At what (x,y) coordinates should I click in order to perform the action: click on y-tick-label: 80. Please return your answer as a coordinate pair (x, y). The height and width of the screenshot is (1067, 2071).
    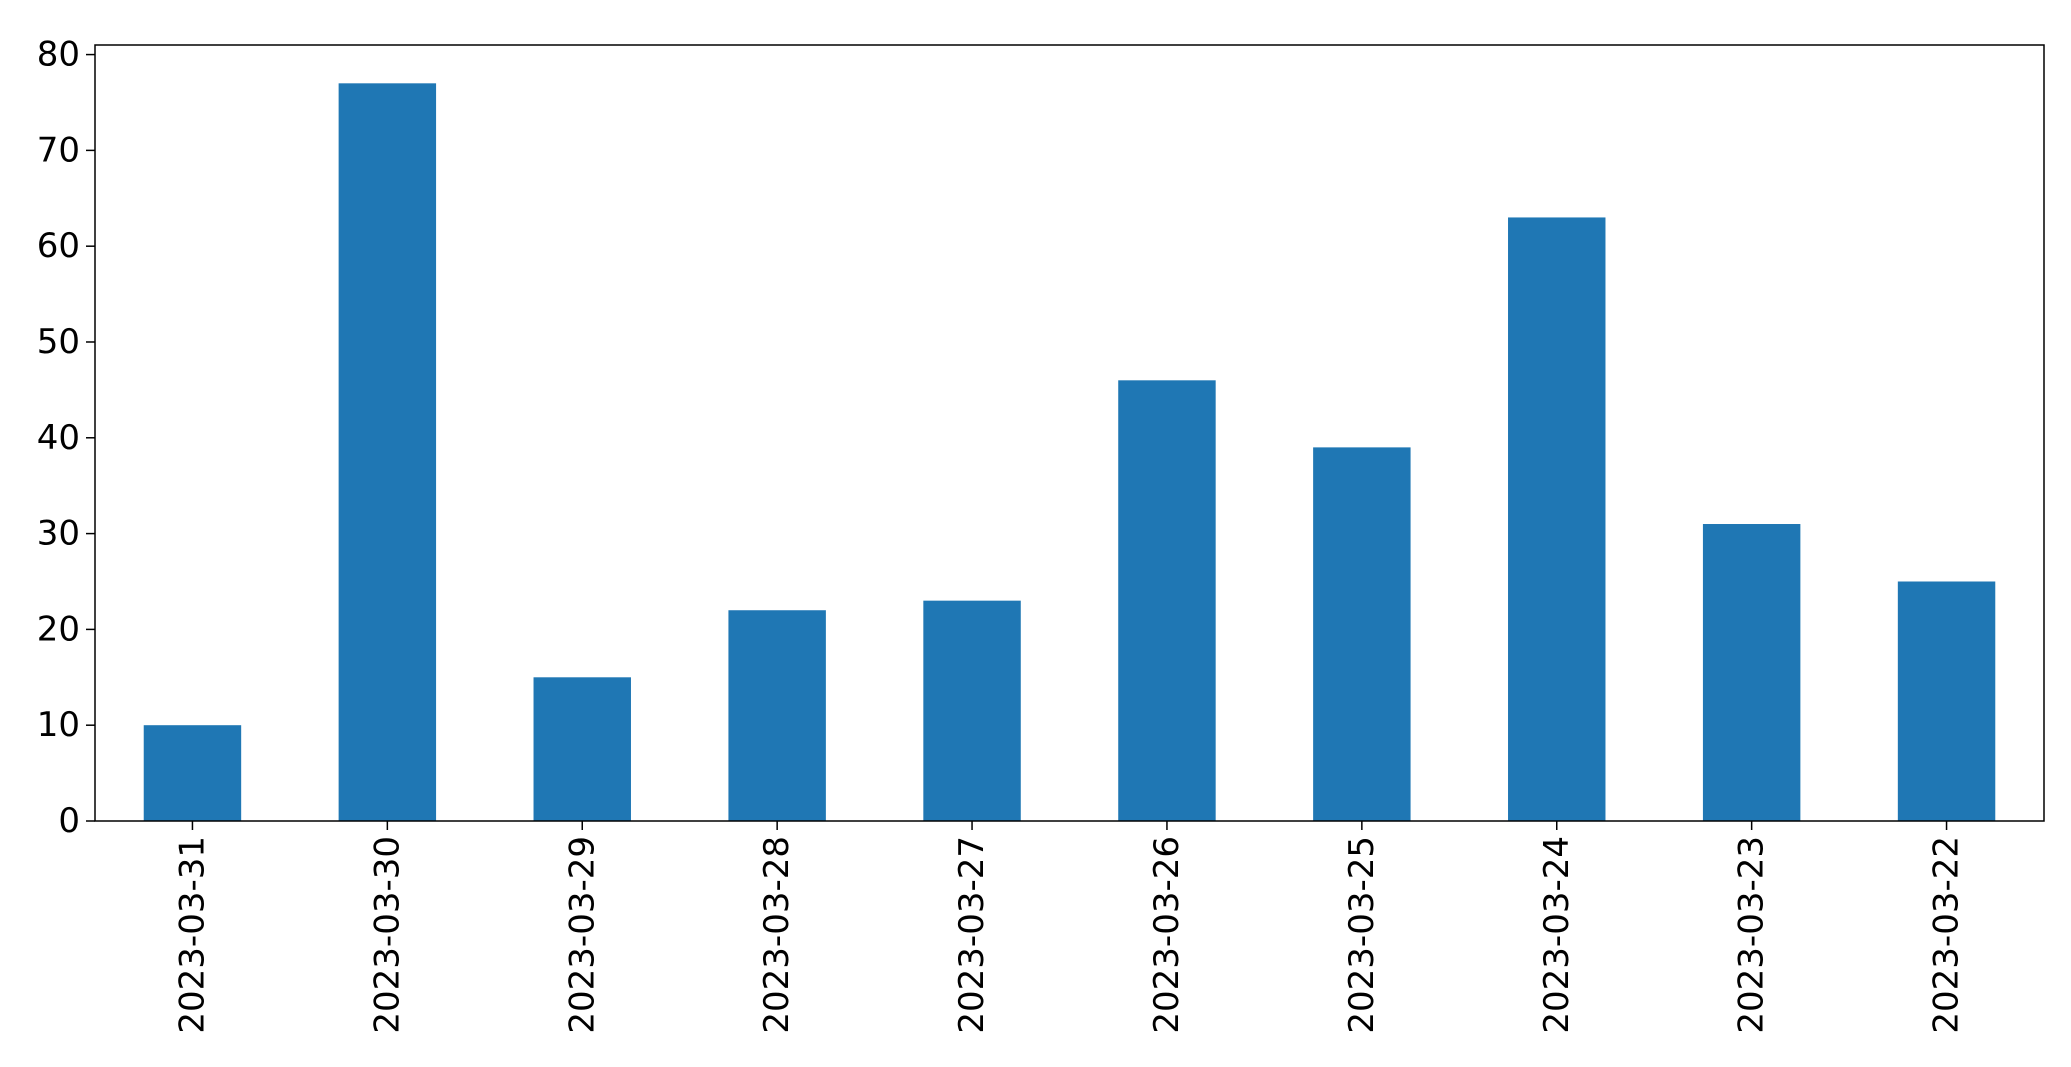
    Looking at the image, I should click on (58, 55).